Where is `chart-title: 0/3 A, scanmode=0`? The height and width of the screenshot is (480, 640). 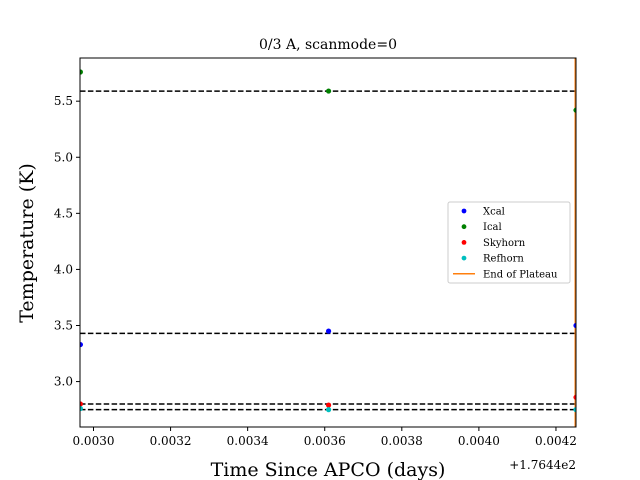 chart-title: 0/3 A, scanmode=0 is located at coordinates (328, 45).